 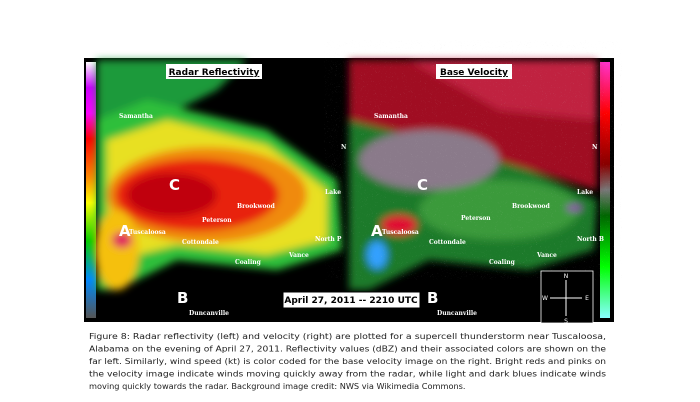 What do you see at coordinates (567, 297) in the screenshot?
I see `compass: N W E S` at bounding box center [567, 297].